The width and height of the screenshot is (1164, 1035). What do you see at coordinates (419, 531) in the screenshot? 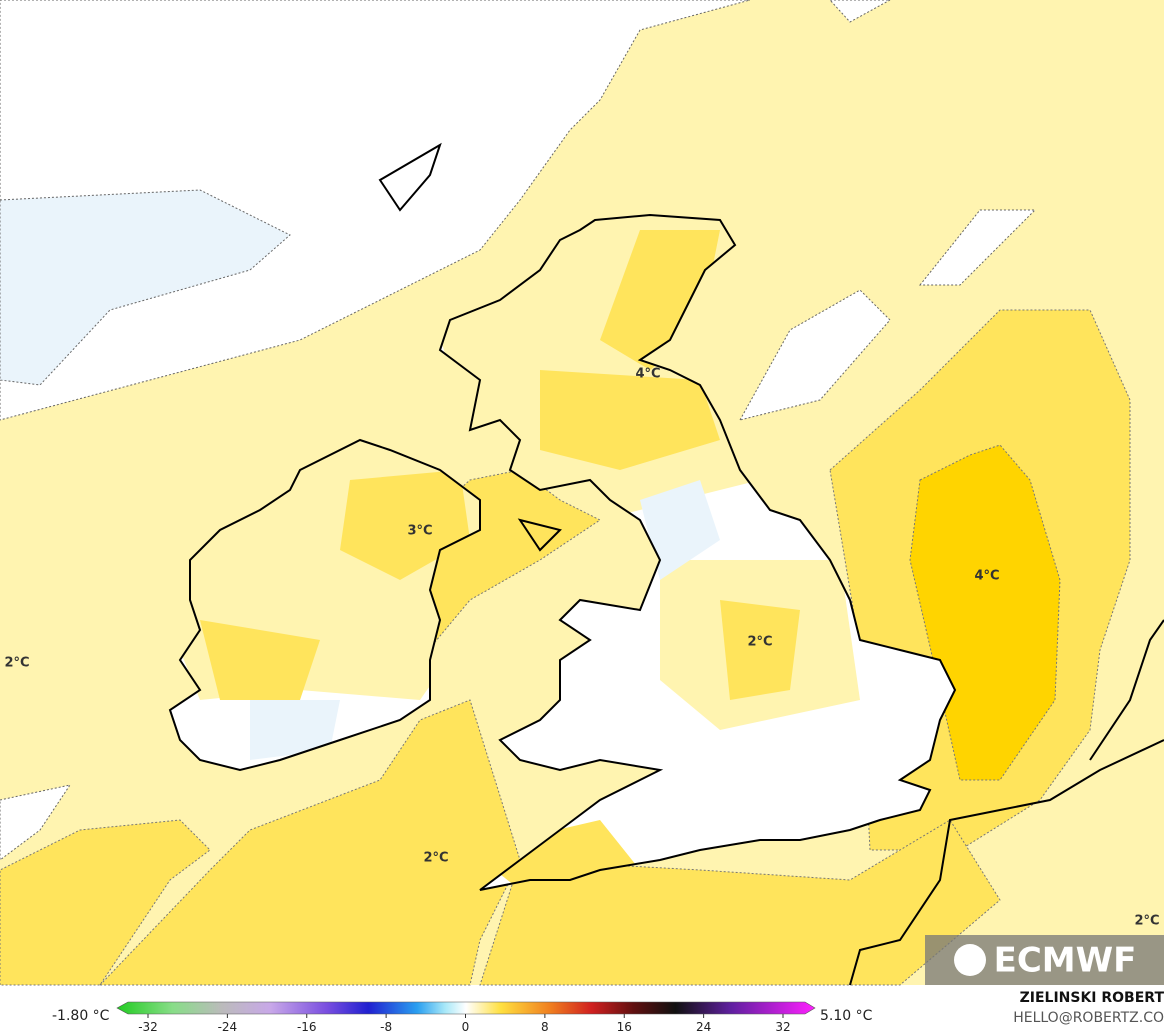
I see `contour-label: 3°C` at bounding box center [419, 531].